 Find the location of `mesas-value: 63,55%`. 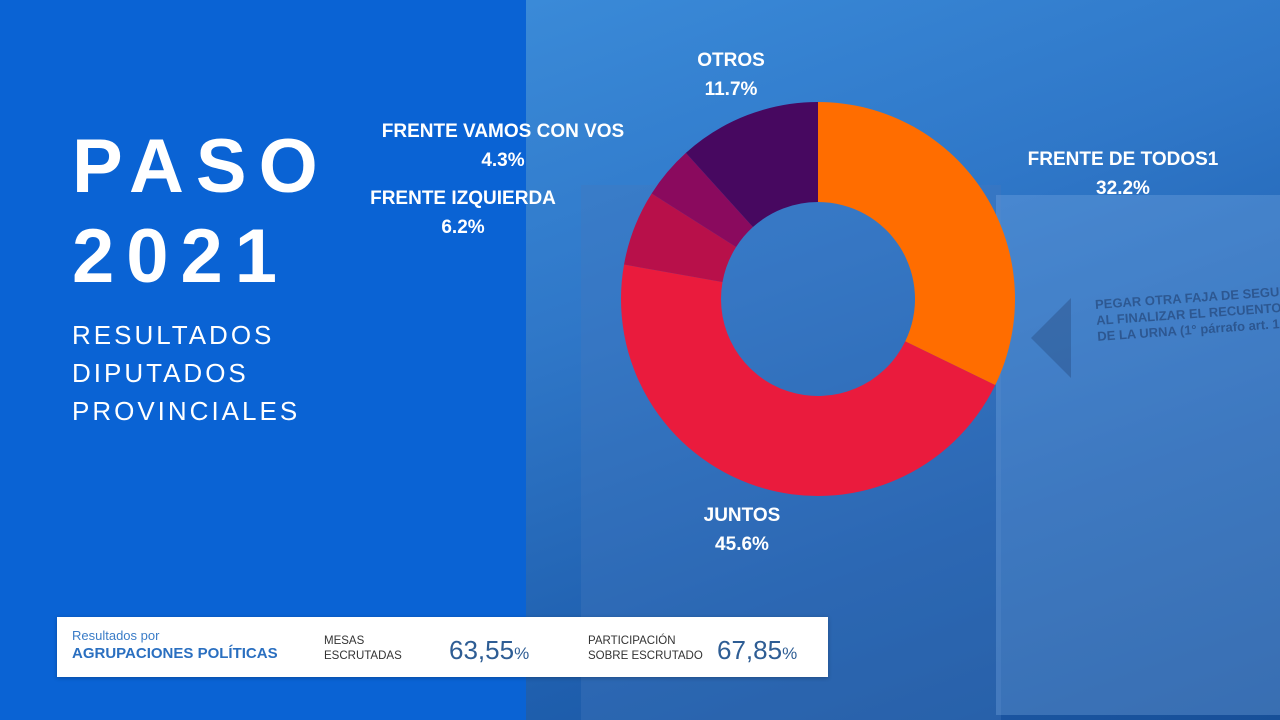

mesas-value: 63,55% is located at coordinates (489, 650).